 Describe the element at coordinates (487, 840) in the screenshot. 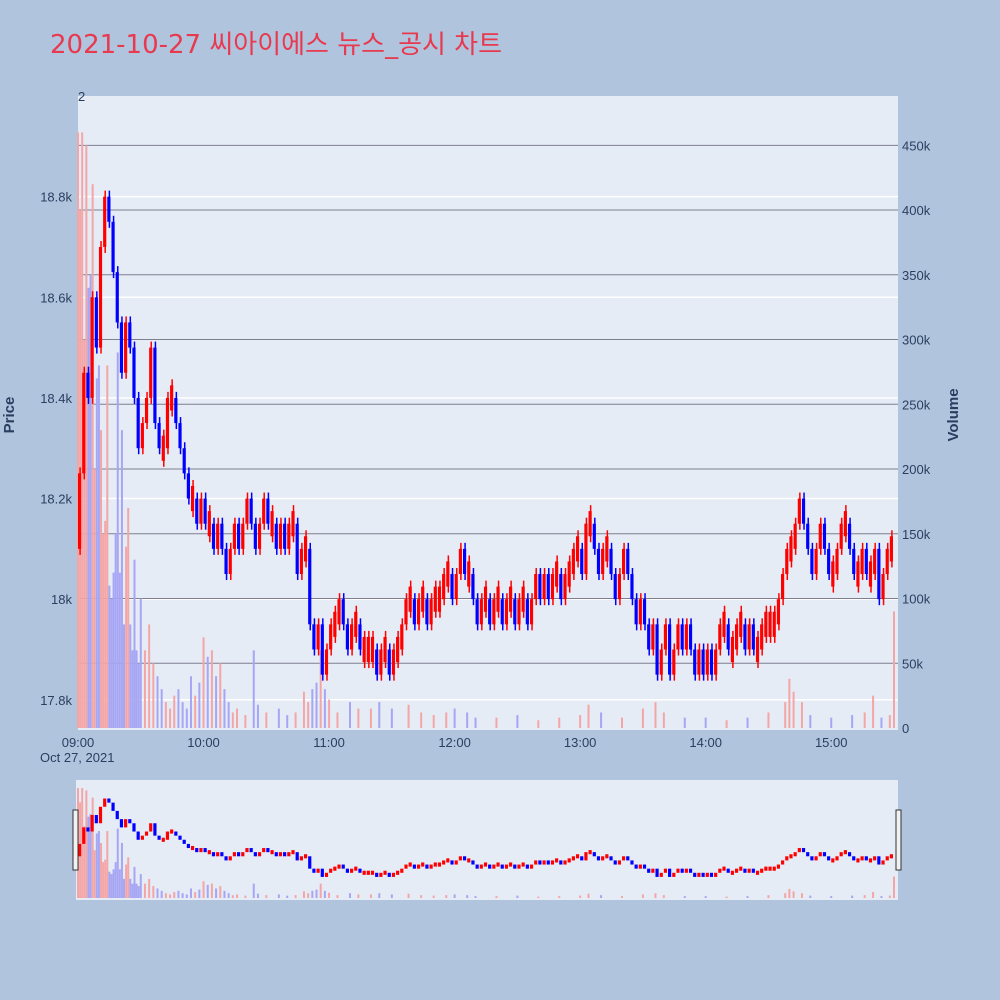

I see `range-slider-background` at that location.